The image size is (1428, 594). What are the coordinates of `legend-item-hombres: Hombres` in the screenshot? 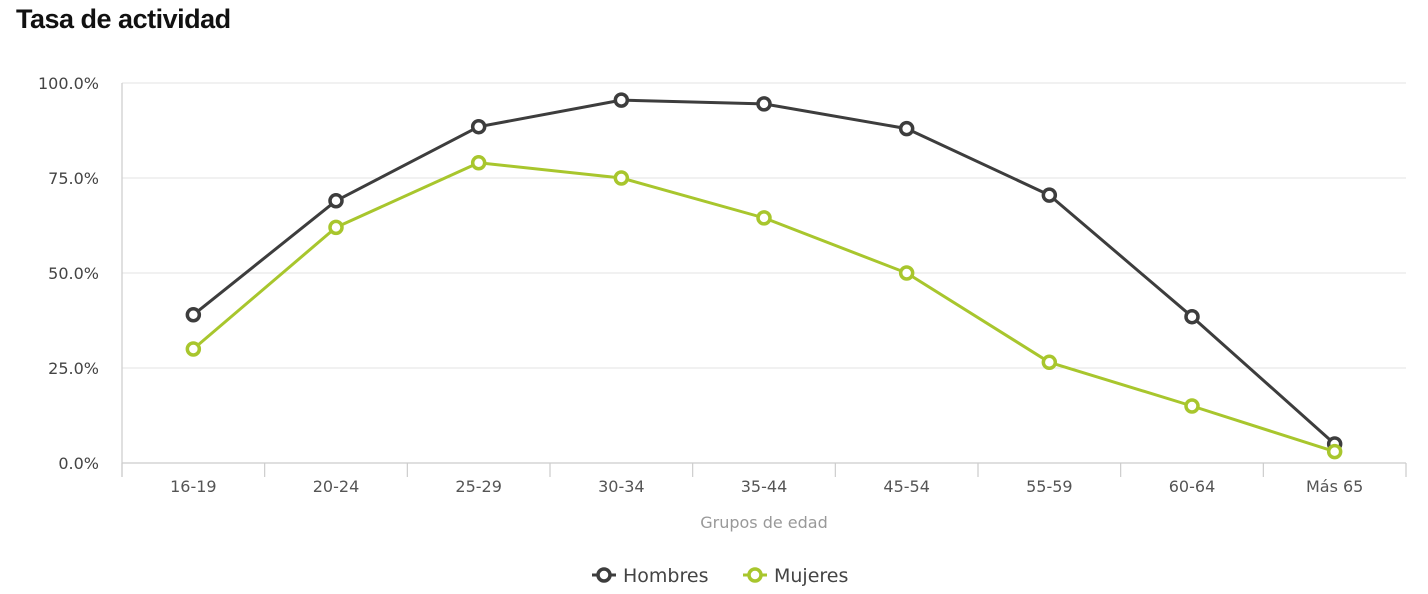 It's located at (650, 576).